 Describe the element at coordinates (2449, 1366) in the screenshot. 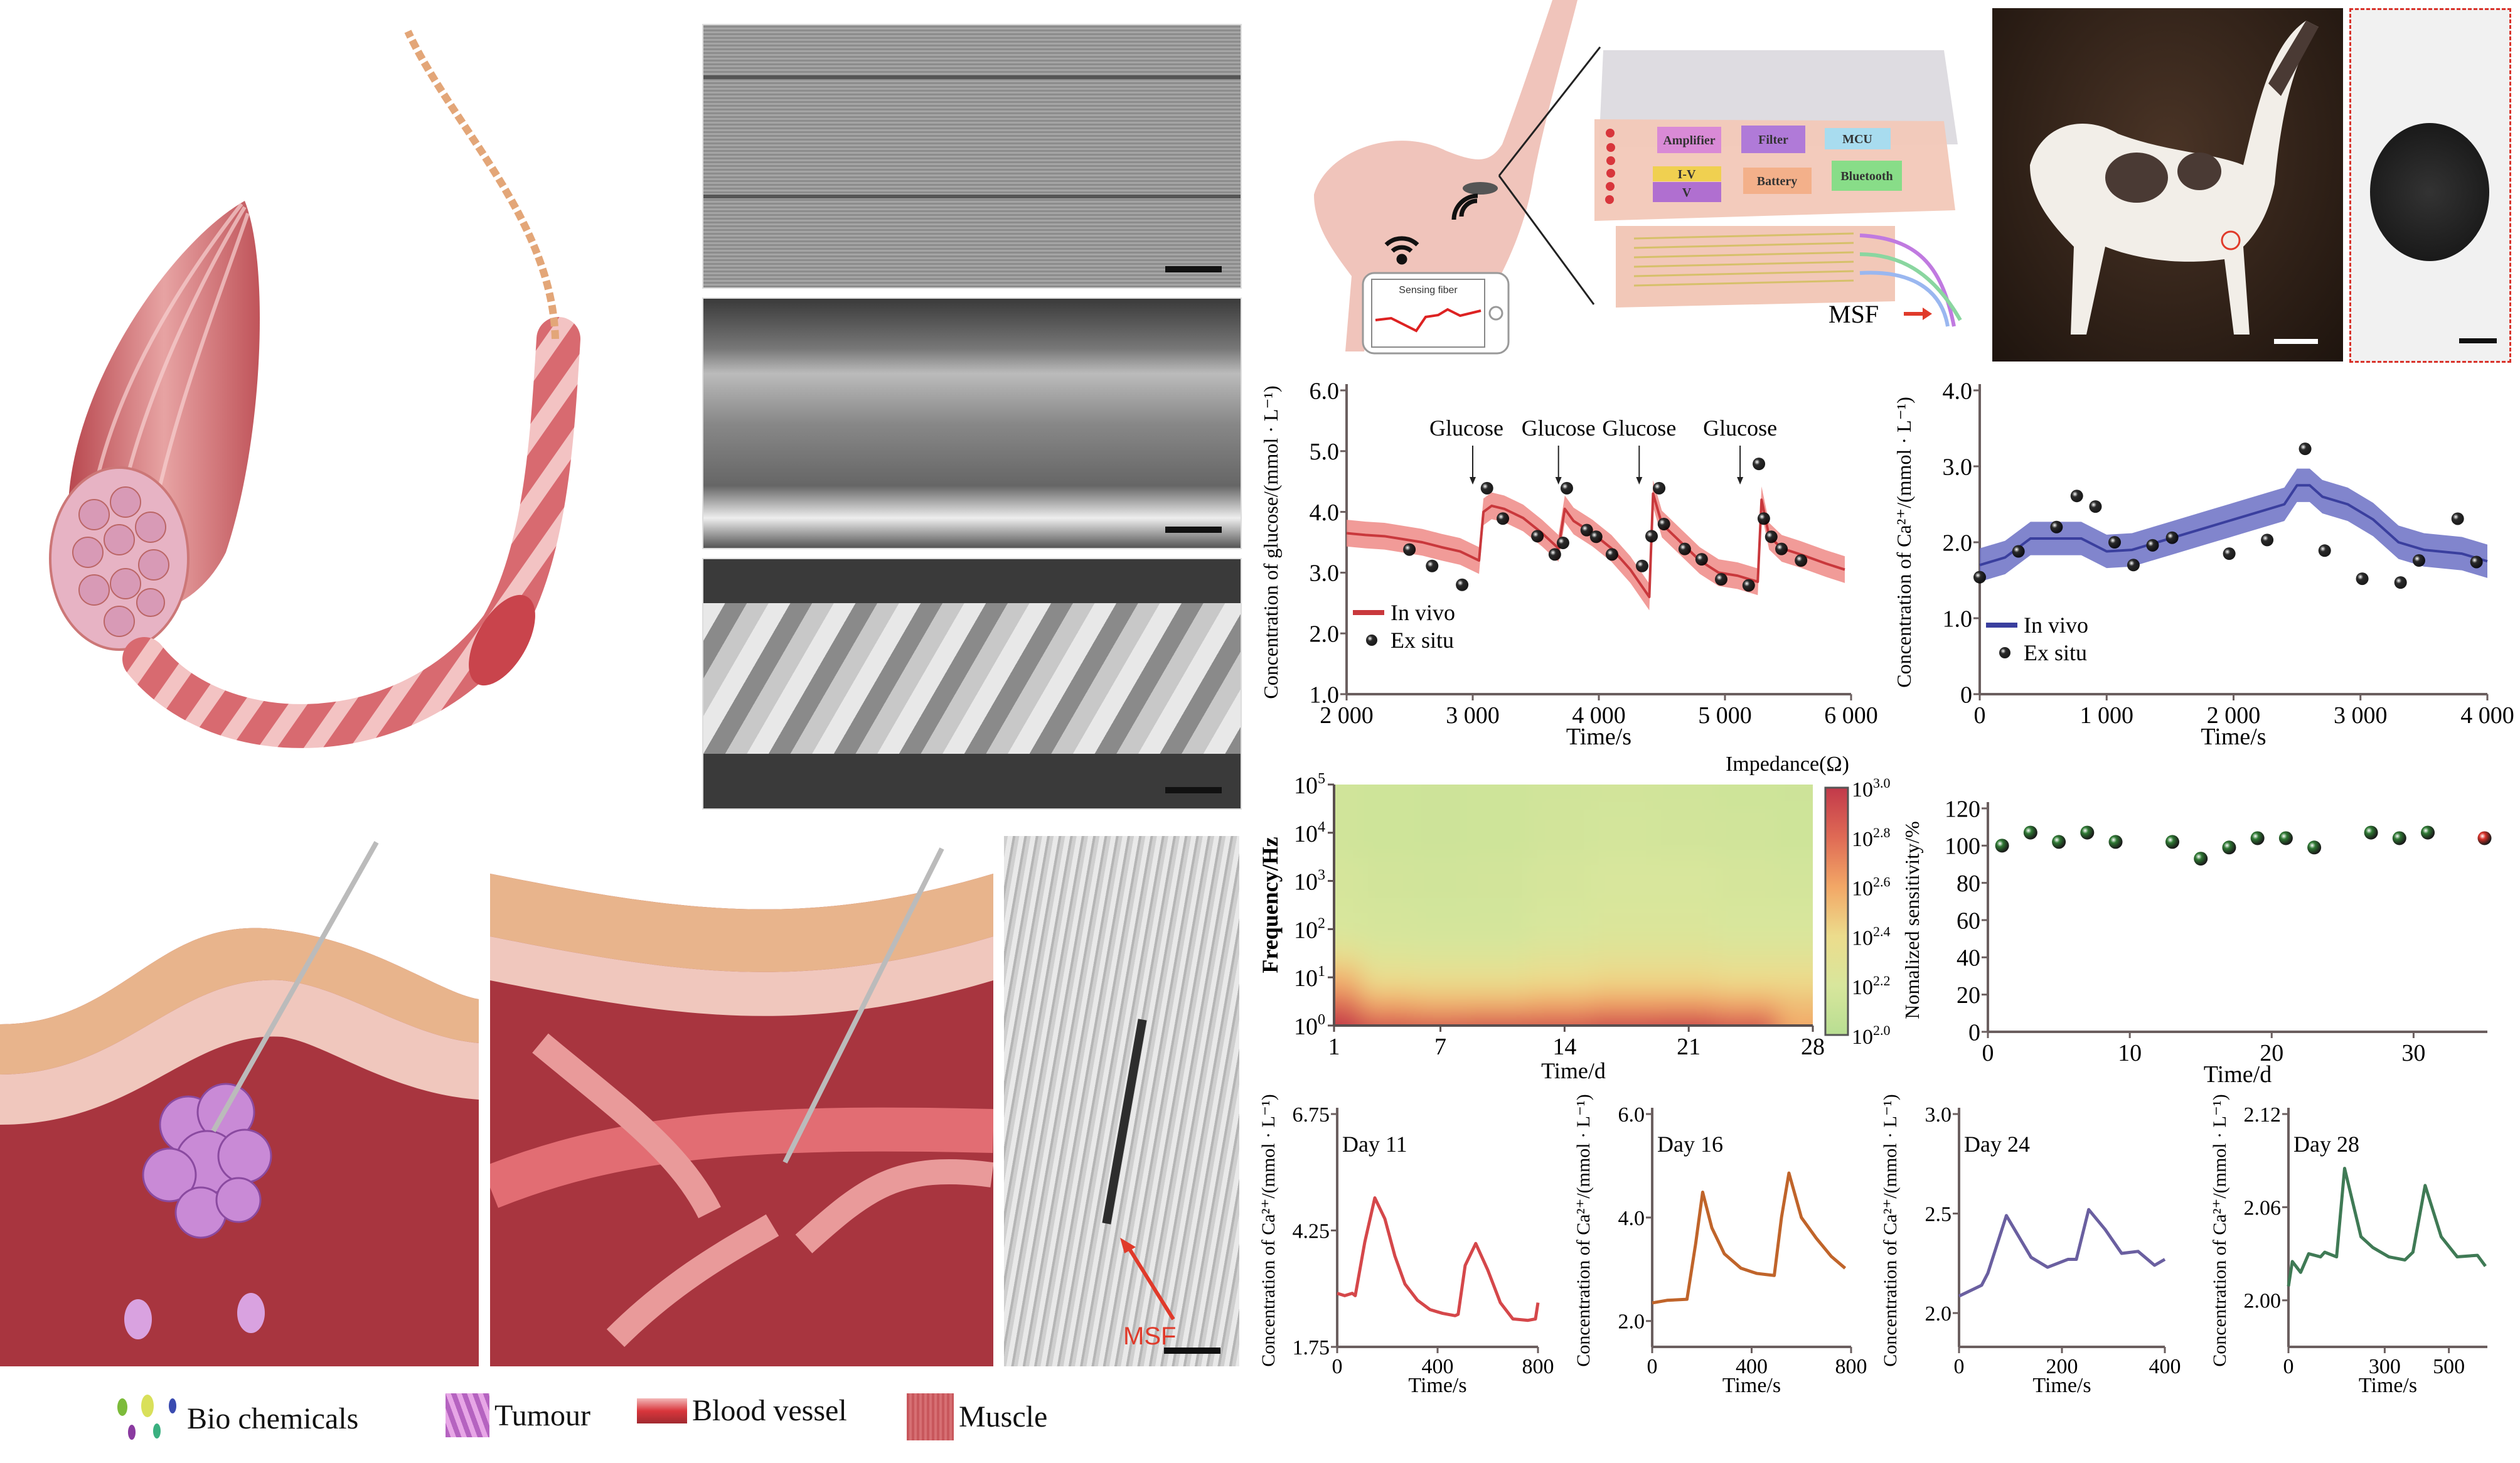

I see `x-tick-label: 500` at that location.